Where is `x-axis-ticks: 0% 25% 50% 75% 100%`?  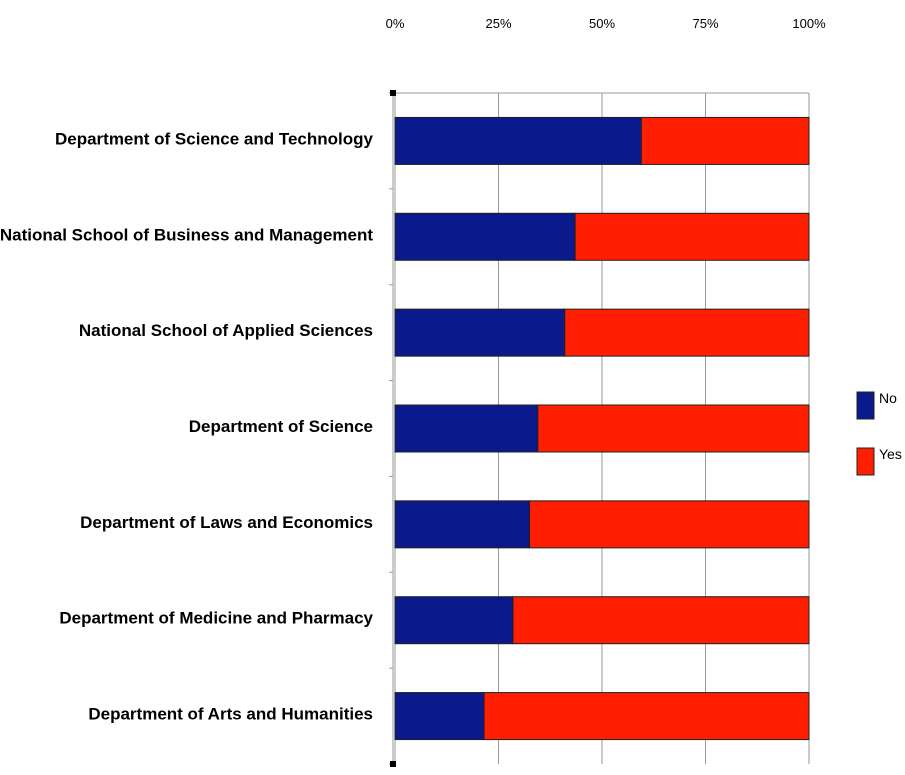
x-axis-ticks: 0% 25% 50% 75% 100% is located at coordinates (606, 23).